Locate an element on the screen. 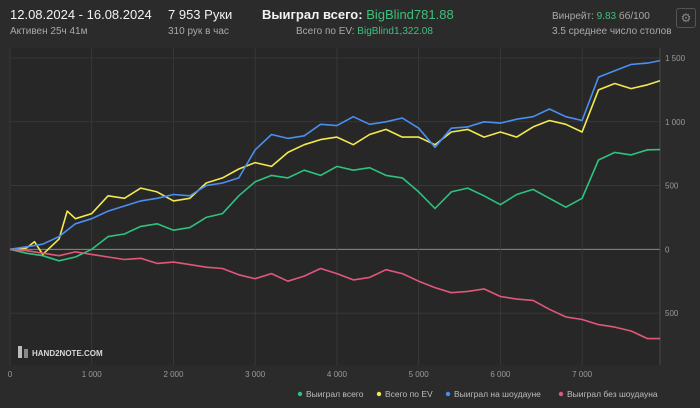 Image resolution: width=700 pixels, height=408 pixels. winrate-label: Винрейт: is located at coordinates (573, 16).